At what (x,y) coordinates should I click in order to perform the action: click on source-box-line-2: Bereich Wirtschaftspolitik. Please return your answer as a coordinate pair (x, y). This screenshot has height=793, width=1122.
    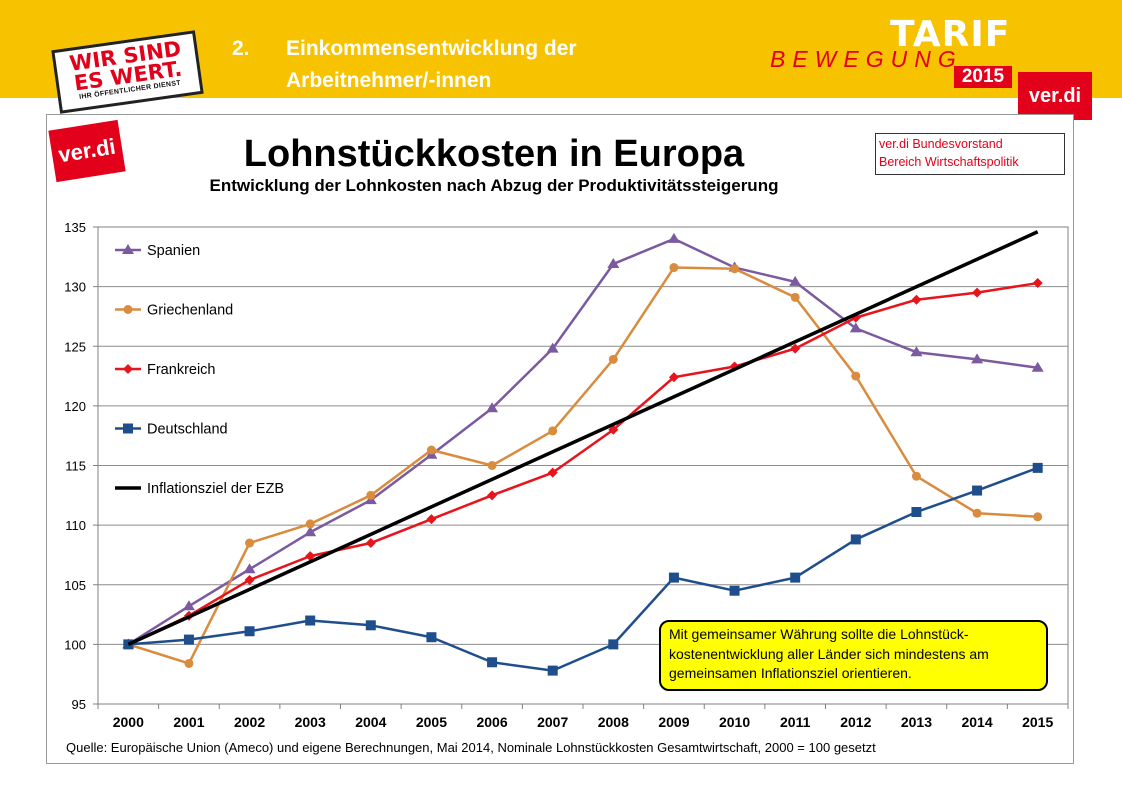
    Looking at the image, I should click on (949, 162).